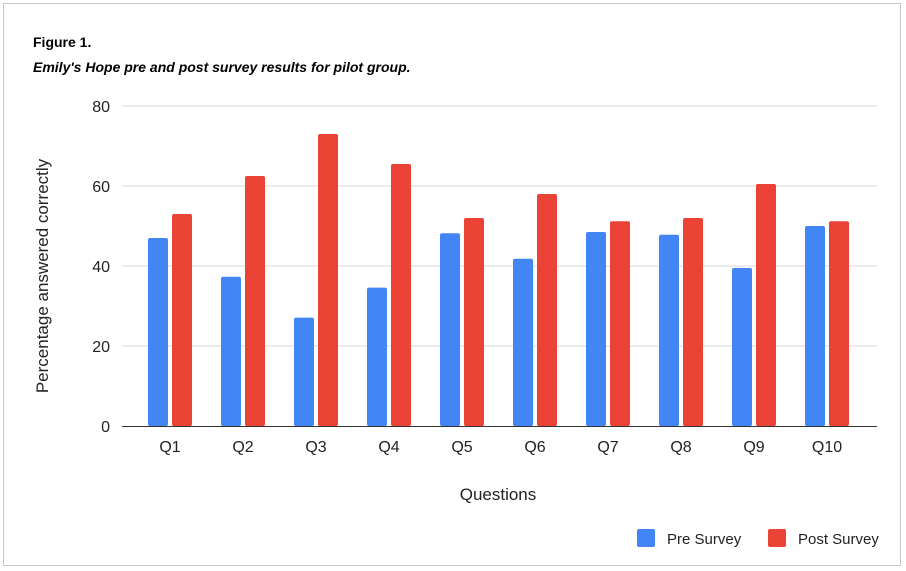  I want to click on y-tick-label: 20, so click(101, 347).